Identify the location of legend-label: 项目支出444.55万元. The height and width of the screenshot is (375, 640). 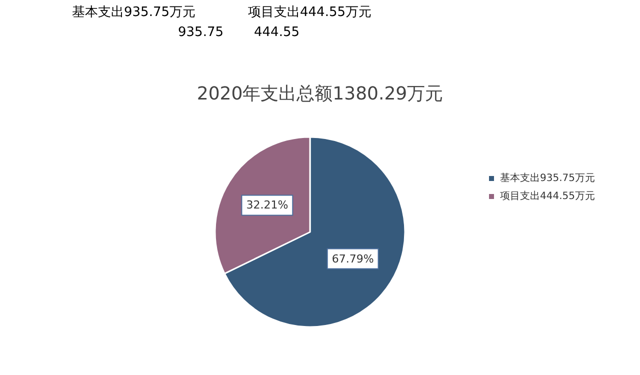
(548, 196).